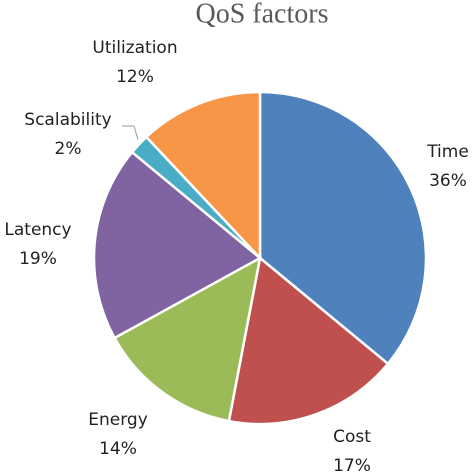 This screenshot has width=474, height=474. Describe the element at coordinates (68, 149) in the screenshot. I see `slice-value-label: 2%` at that location.